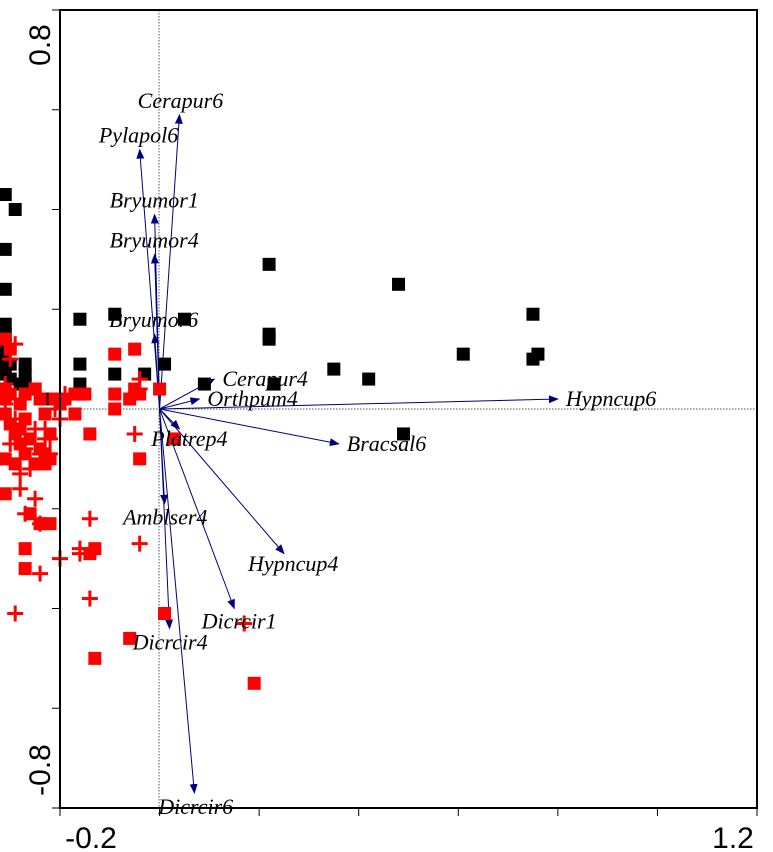  Describe the element at coordinates (386, 443) in the screenshot. I see `species-label: Bracsal6` at that location.